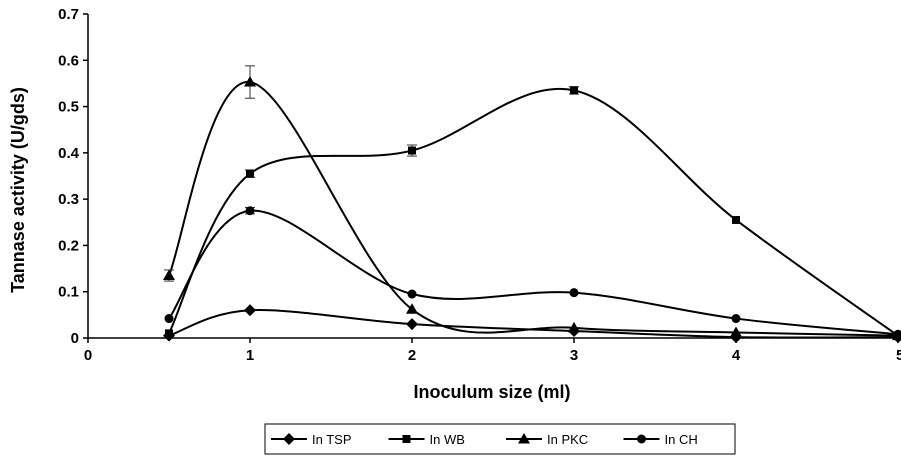 Image resolution: width=901 pixels, height=462 pixels. Describe the element at coordinates (68, 60) in the screenshot. I see `y-tick-label: 0.6` at that location.